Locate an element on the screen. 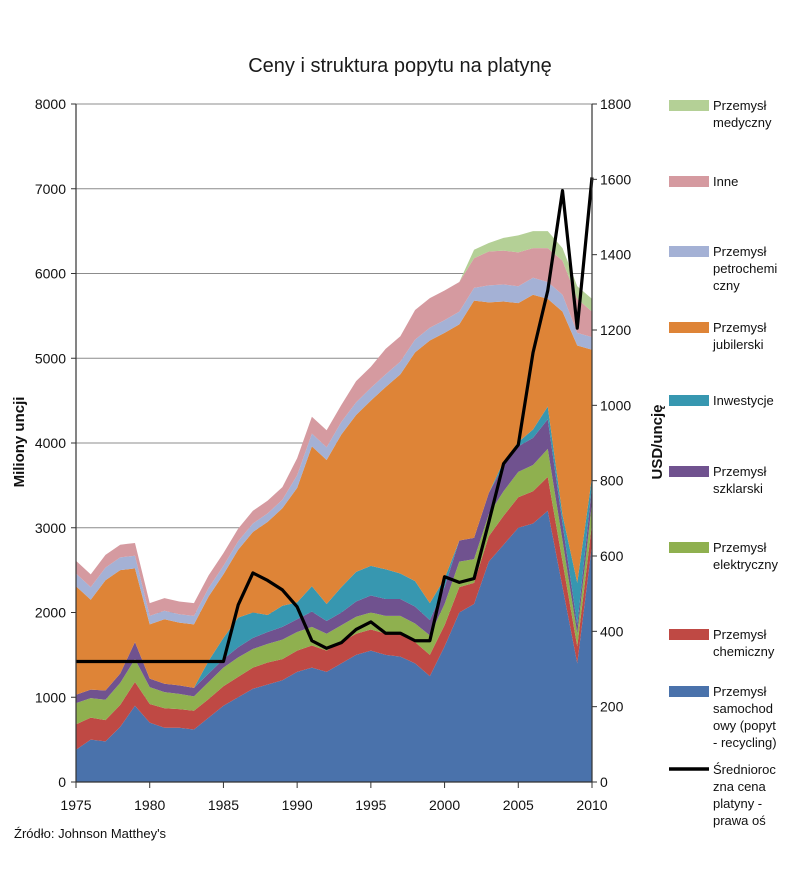  y-left-tick-label: 7000 is located at coordinates (50, 189).